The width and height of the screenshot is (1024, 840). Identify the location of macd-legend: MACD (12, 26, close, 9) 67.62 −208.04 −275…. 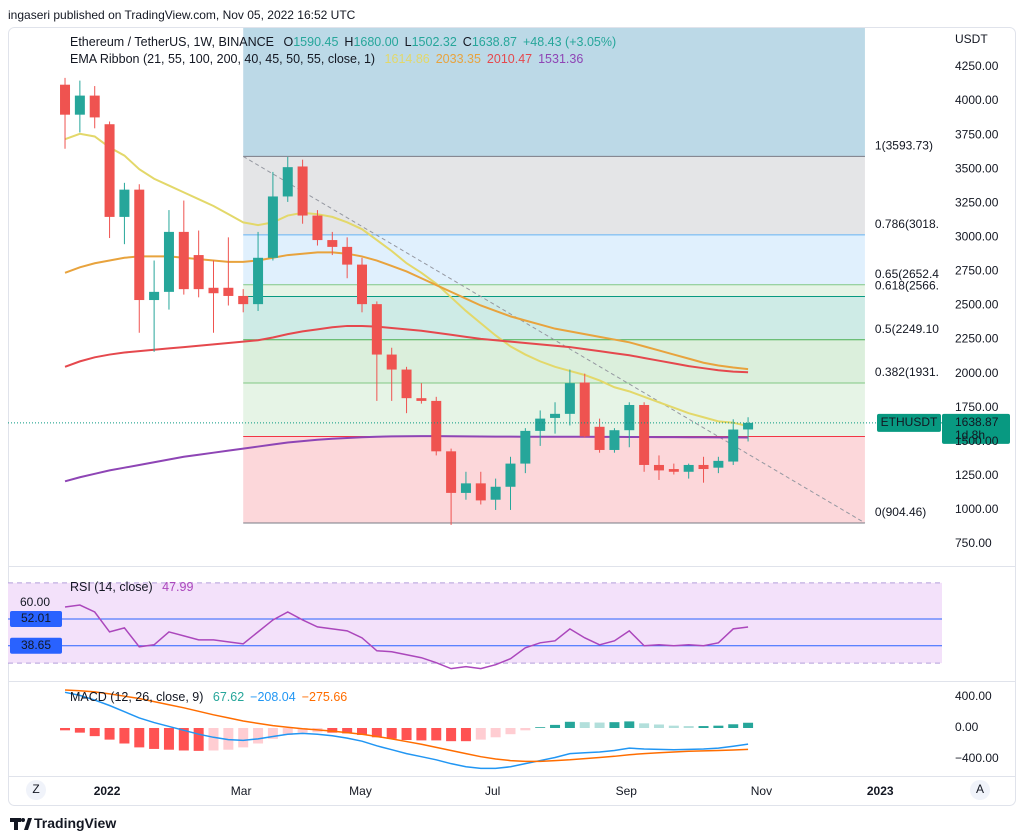
(211, 697).